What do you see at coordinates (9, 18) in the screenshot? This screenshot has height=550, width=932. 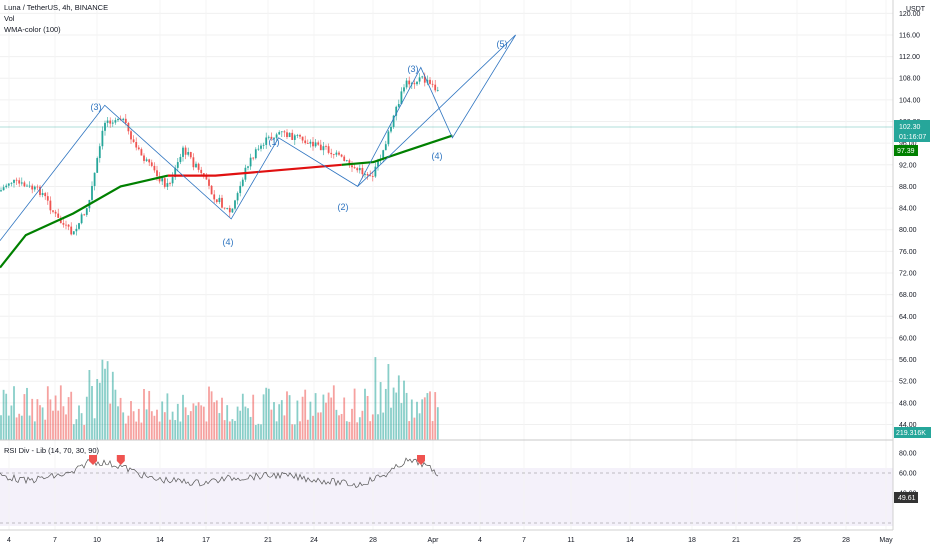 I see `volume-legend: Vol` at bounding box center [9, 18].